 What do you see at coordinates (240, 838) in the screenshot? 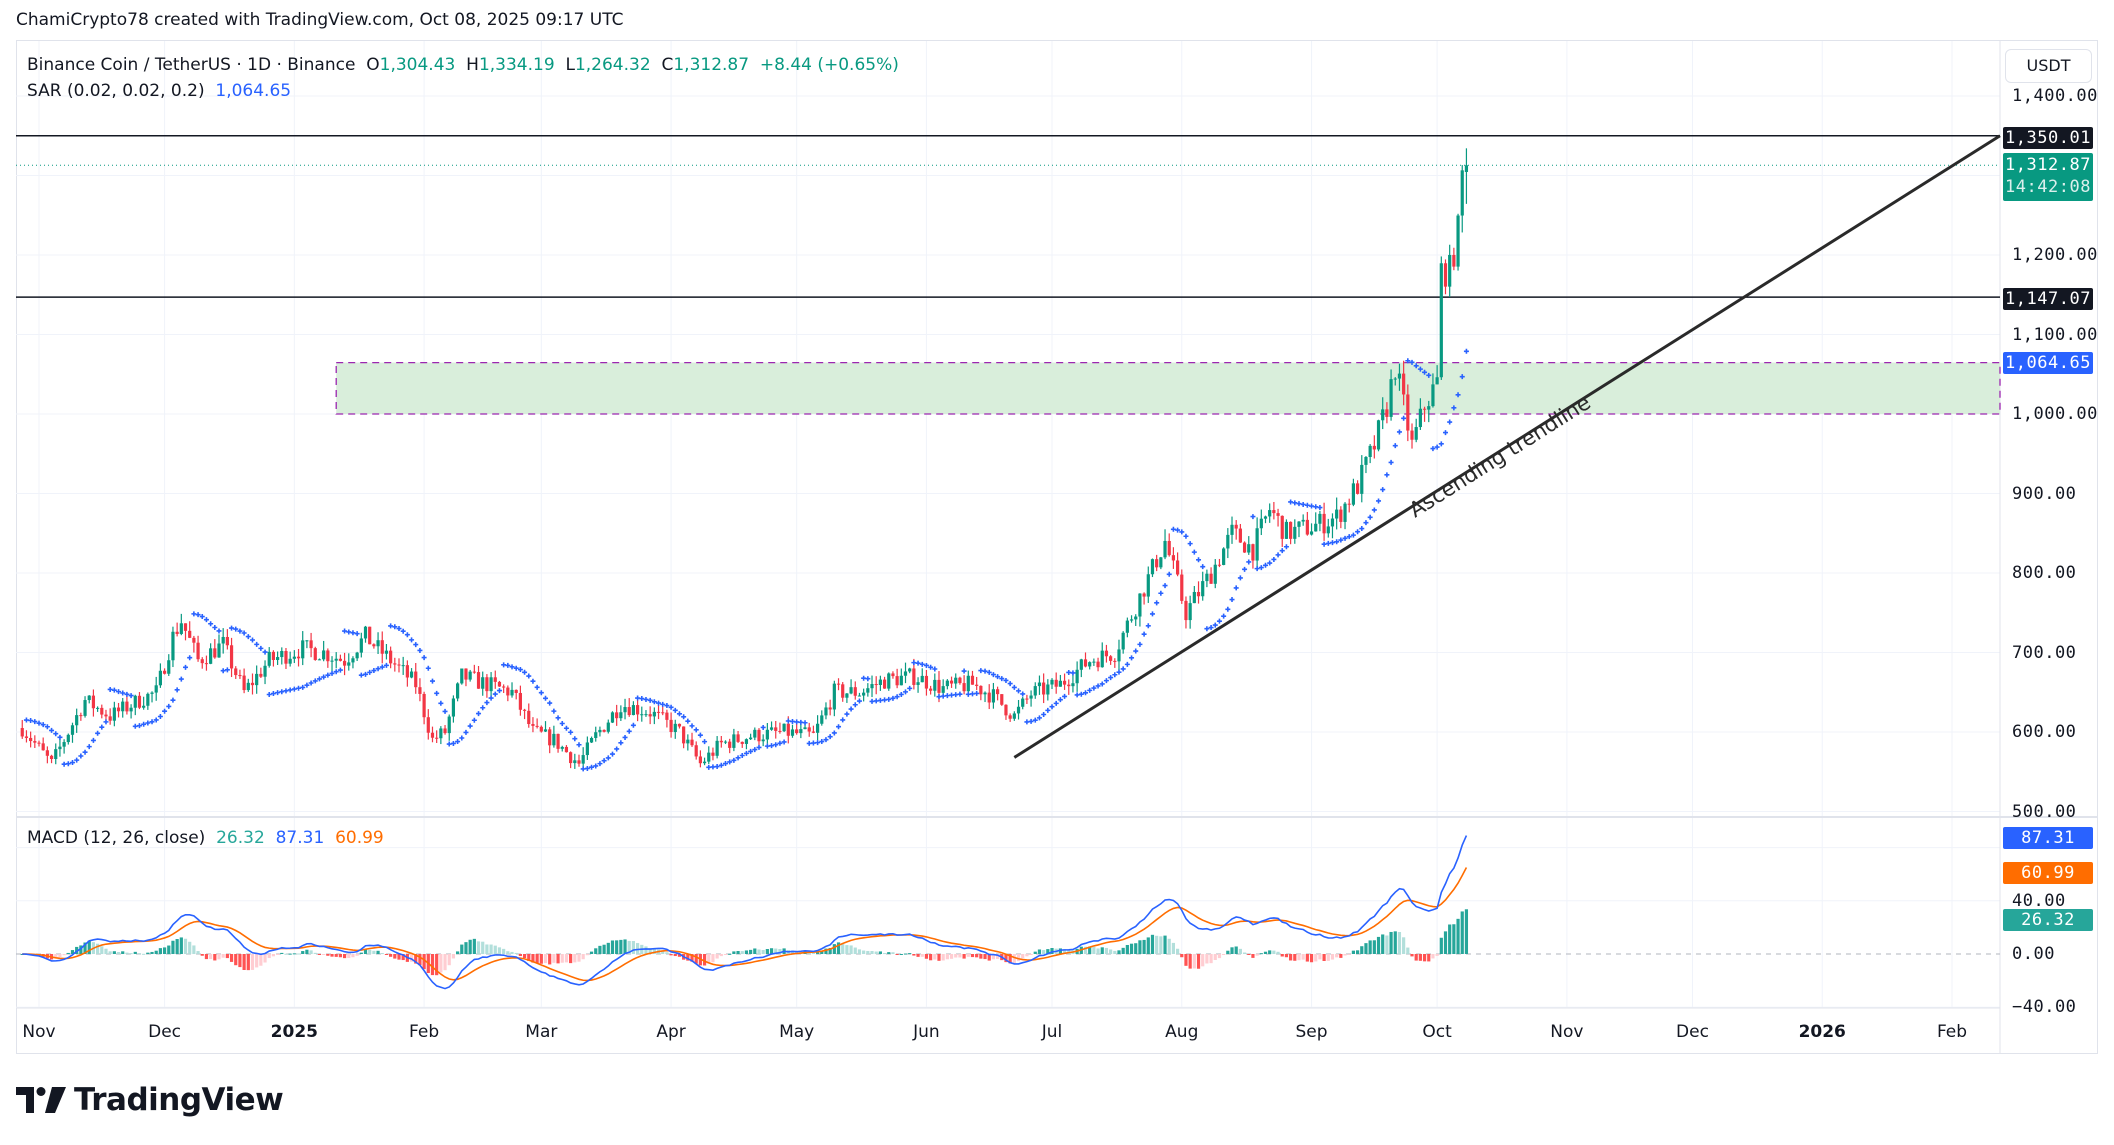
I see `macd-histogram-value: 26.32` at bounding box center [240, 838].